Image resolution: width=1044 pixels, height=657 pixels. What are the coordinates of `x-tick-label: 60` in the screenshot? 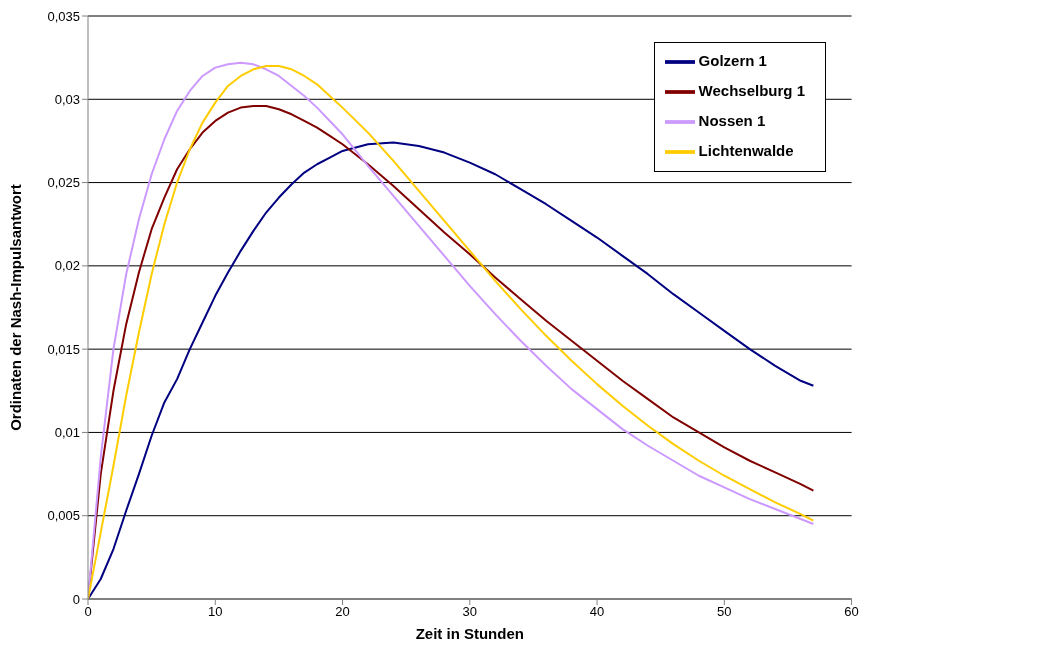 It's located at (851, 612).